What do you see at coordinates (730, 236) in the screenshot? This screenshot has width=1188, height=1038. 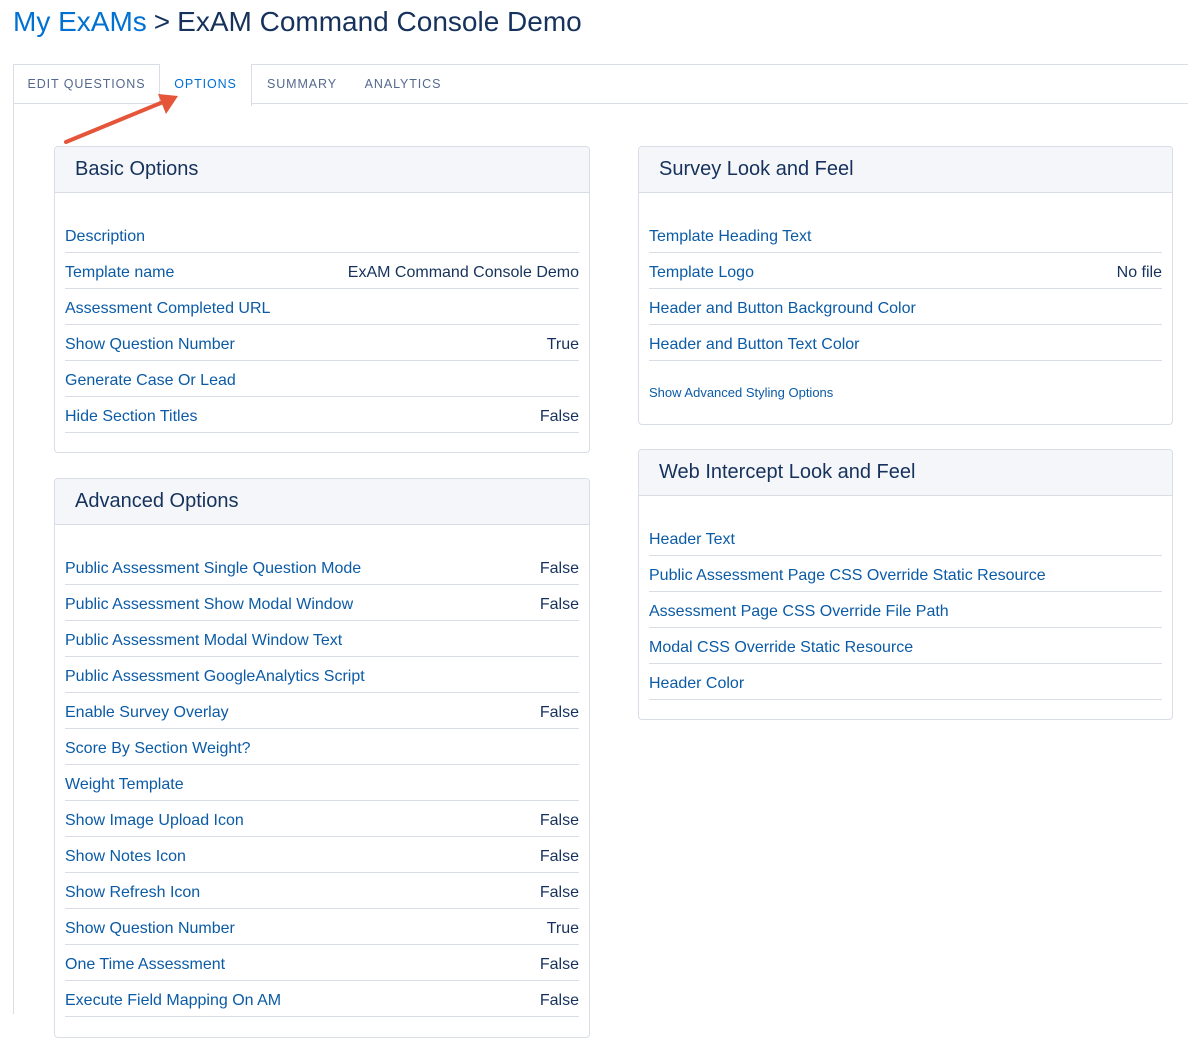 I see `option-label-template-heading-text: Template Heading Text` at bounding box center [730, 236].